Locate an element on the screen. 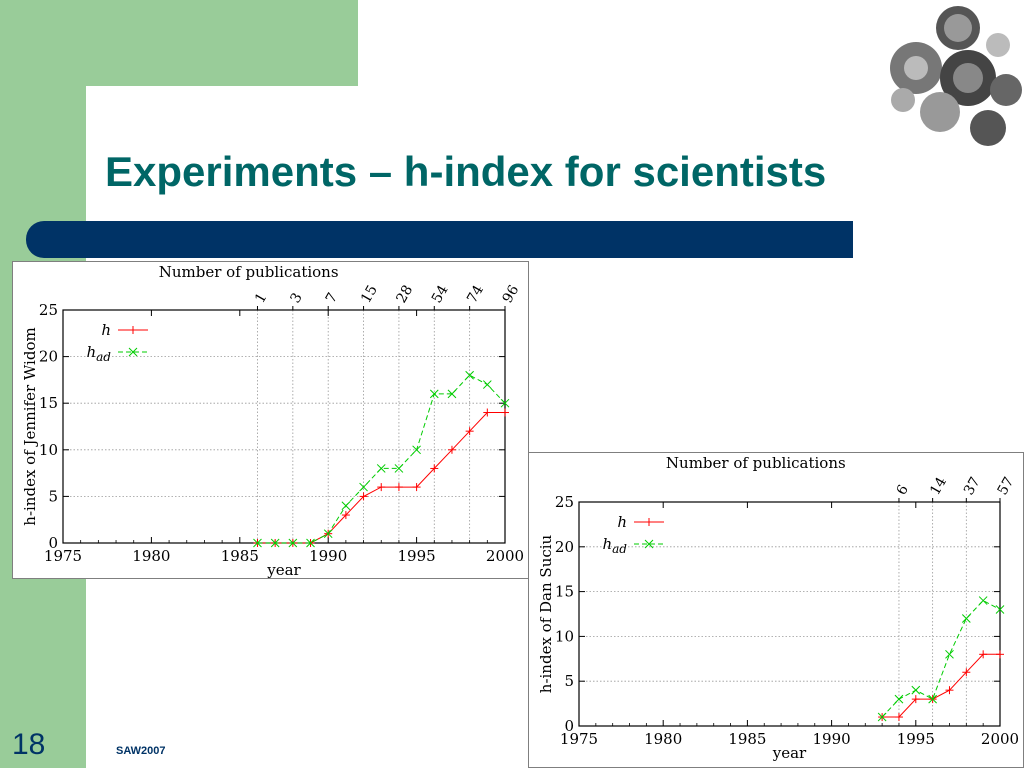 This screenshot has width=1024, height=768. top-tick-label: 54 is located at coordinates (440, 294).